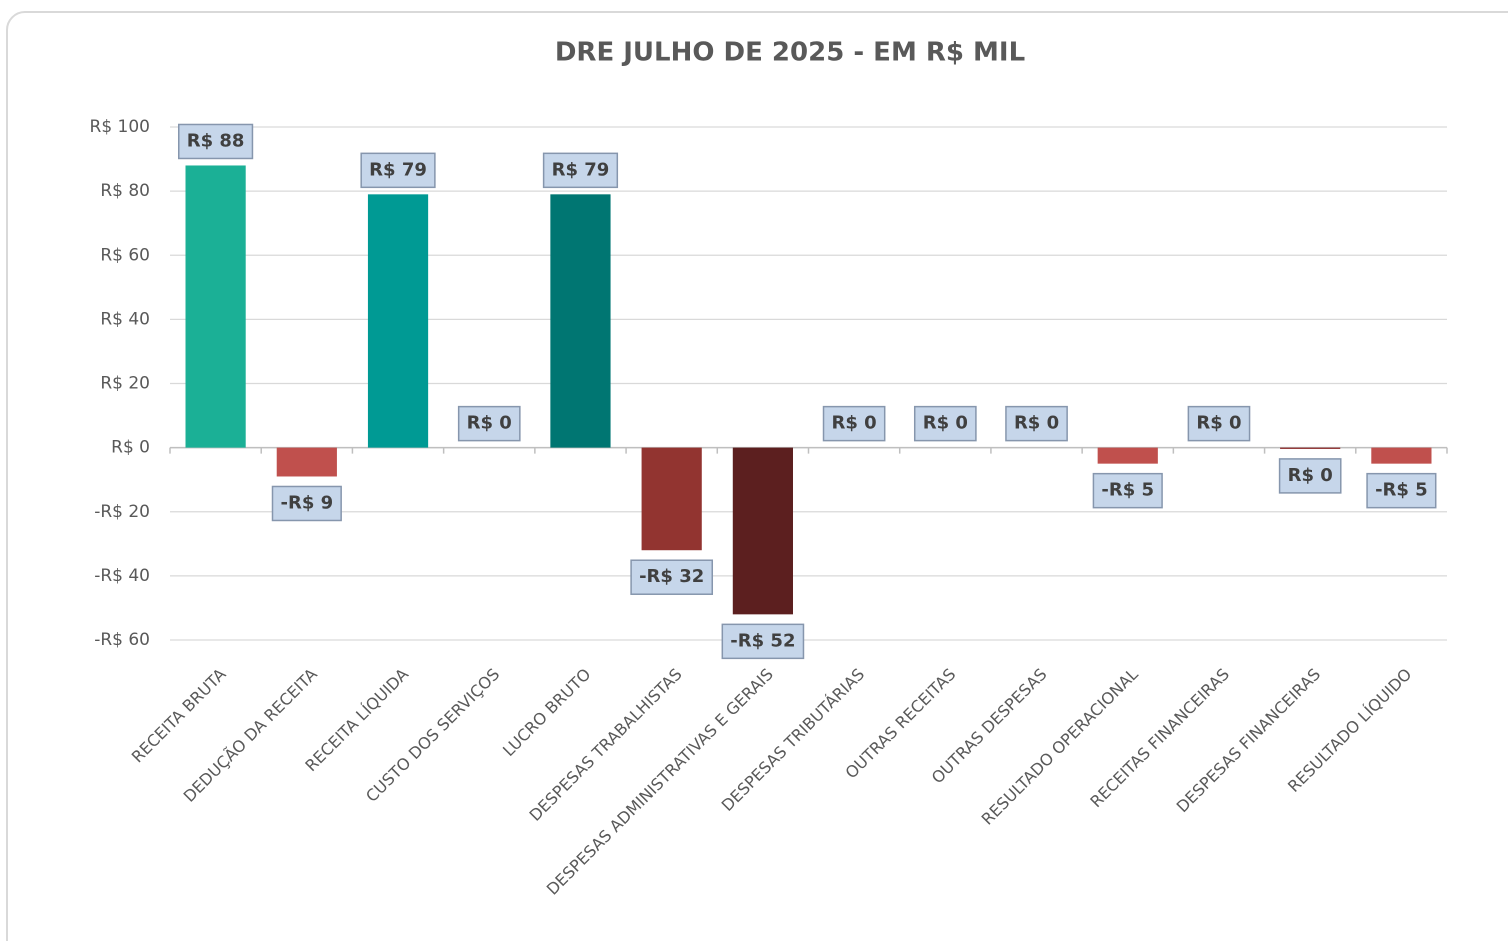 This screenshot has height=941, width=1508. Describe the element at coordinates (122, 512) in the screenshot. I see `y-tick-label: -R$ 20` at that location.